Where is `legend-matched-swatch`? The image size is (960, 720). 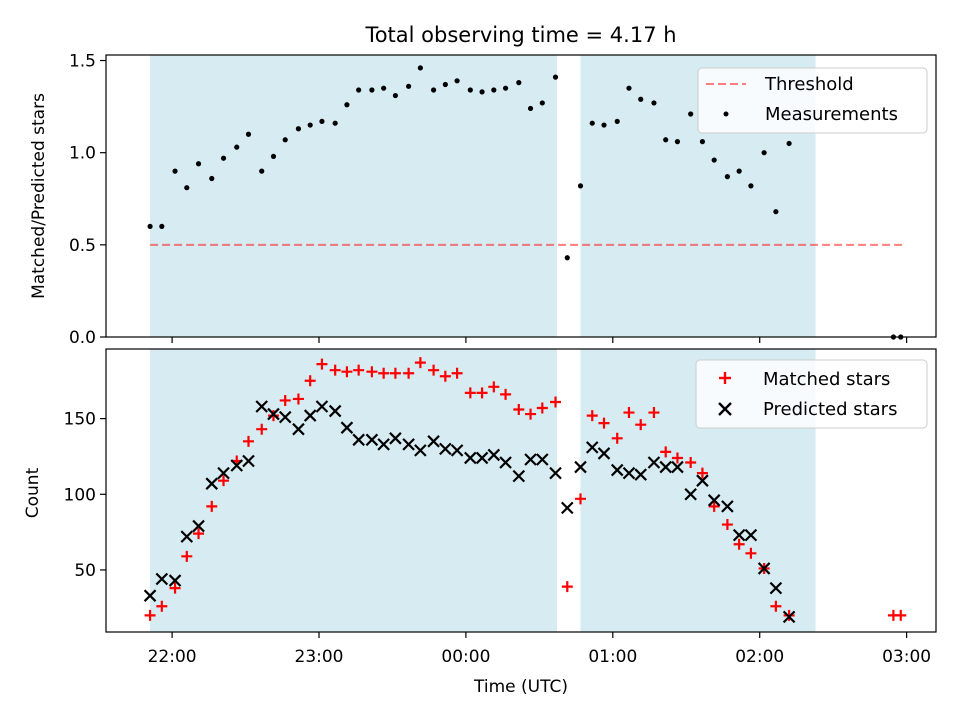
legend-matched-swatch is located at coordinates (725, 378).